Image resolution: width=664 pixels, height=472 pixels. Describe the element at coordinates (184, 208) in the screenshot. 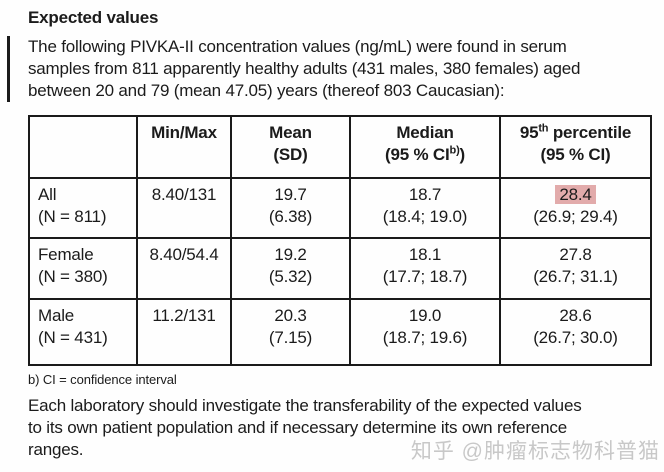

I see `minmax-cell: 8.40/131` at that location.